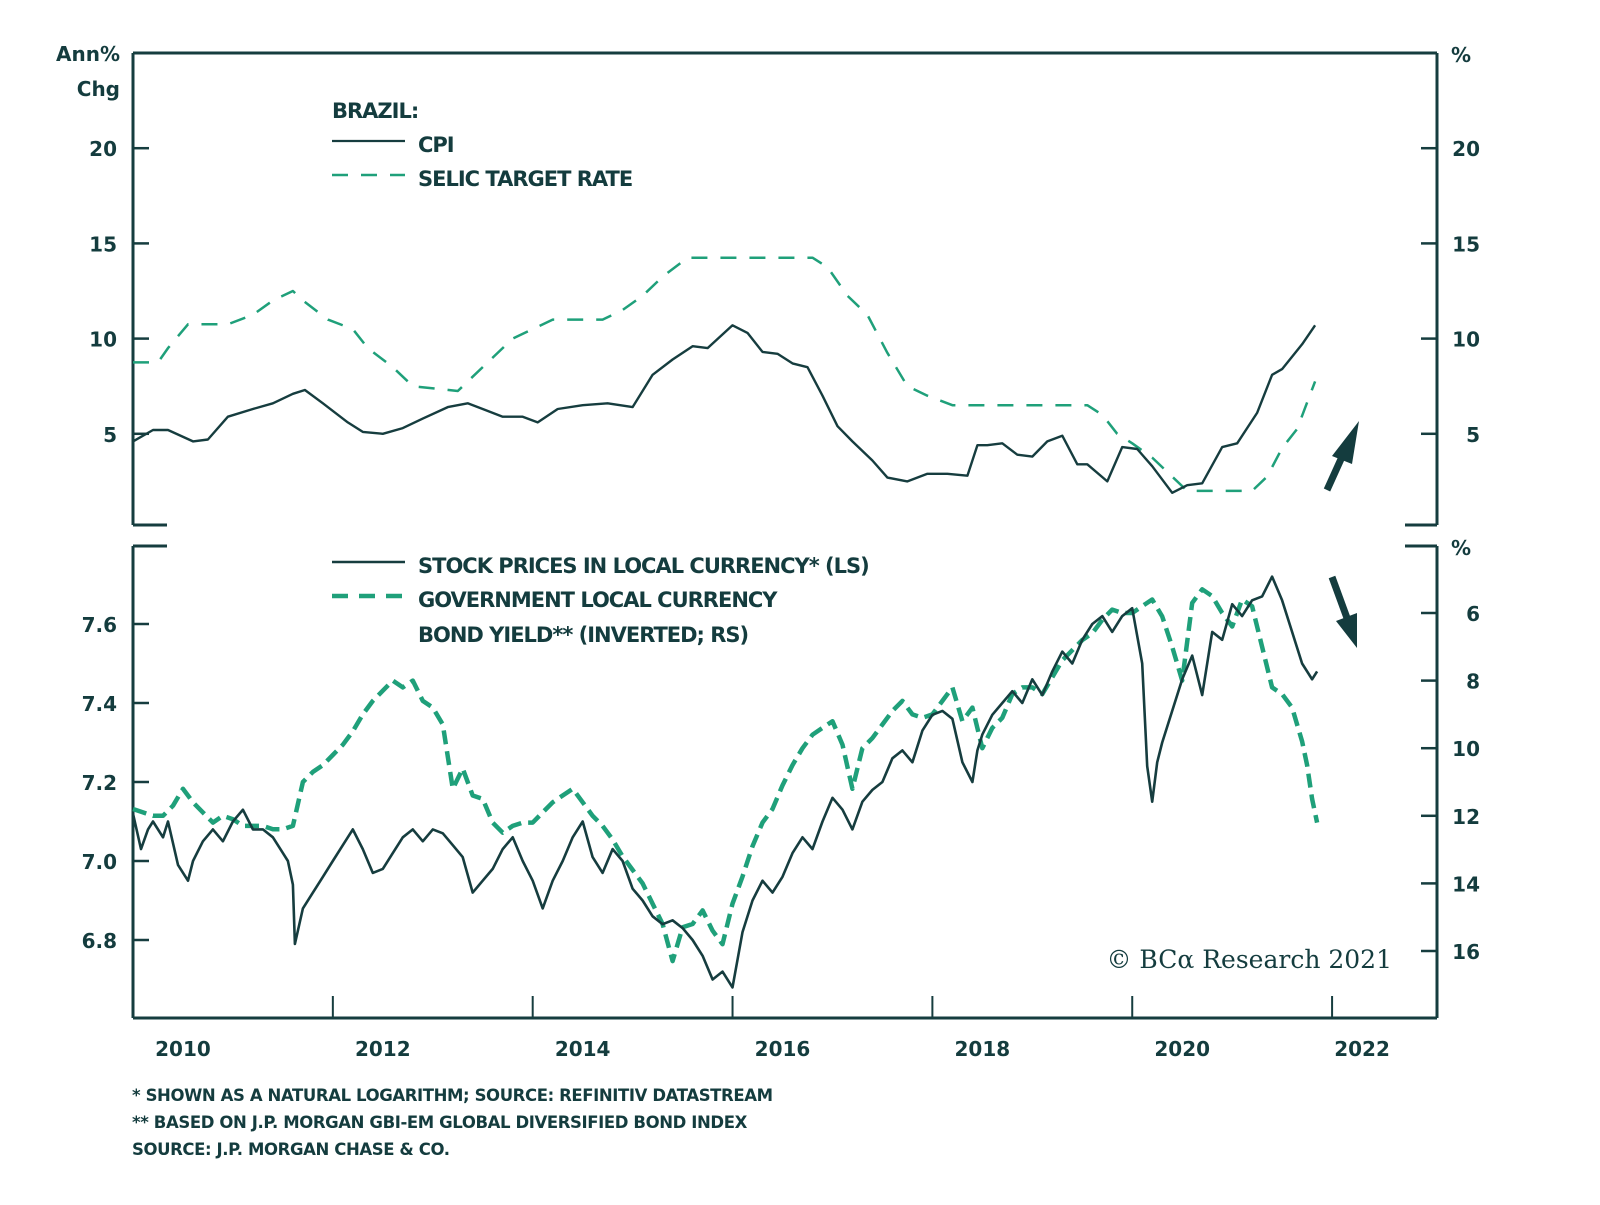 This screenshot has height=1205, width=1600. I want to click on footnote-source: SOURCE: J.P. MORGAN CHASE & CO., so click(291, 1149).